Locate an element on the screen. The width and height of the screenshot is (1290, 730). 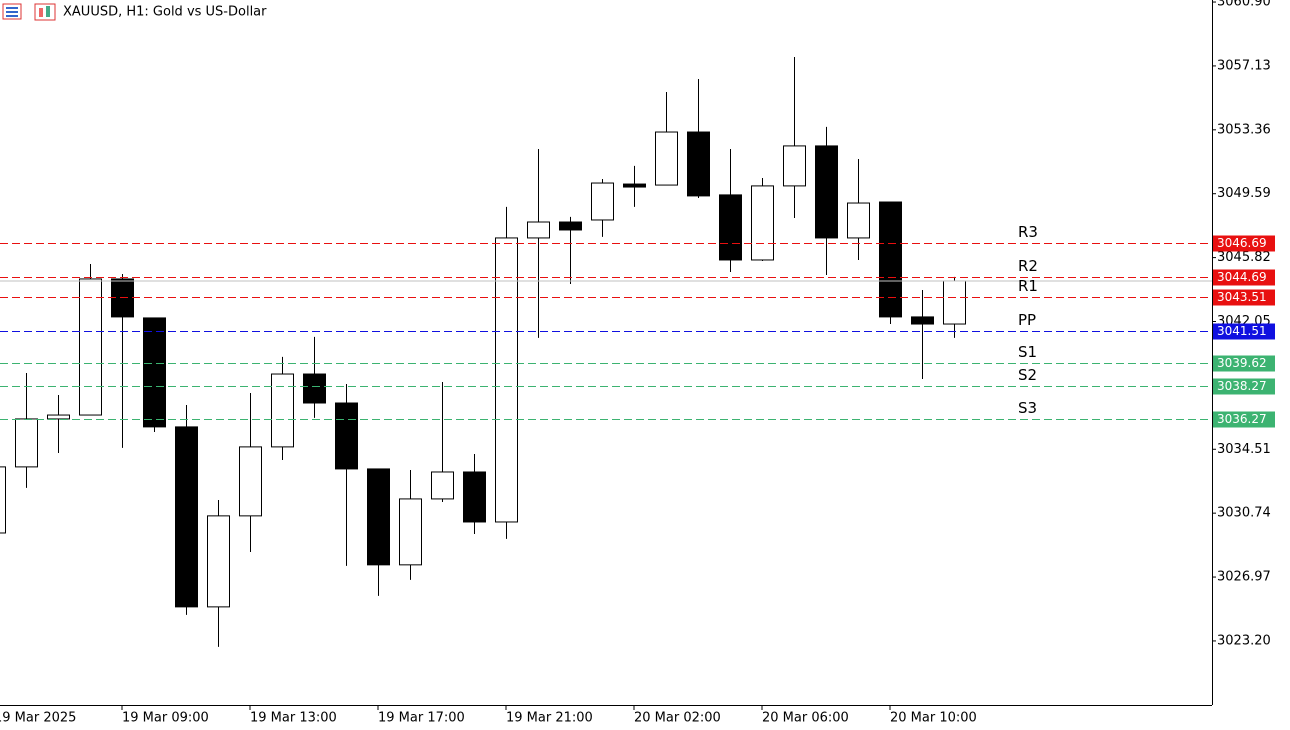
y-tick-label: 3023.20 is located at coordinates (1244, 640).